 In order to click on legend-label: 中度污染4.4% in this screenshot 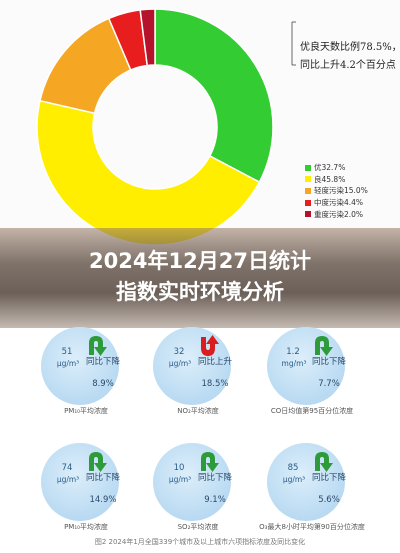, I will do `click(339, 203)`.